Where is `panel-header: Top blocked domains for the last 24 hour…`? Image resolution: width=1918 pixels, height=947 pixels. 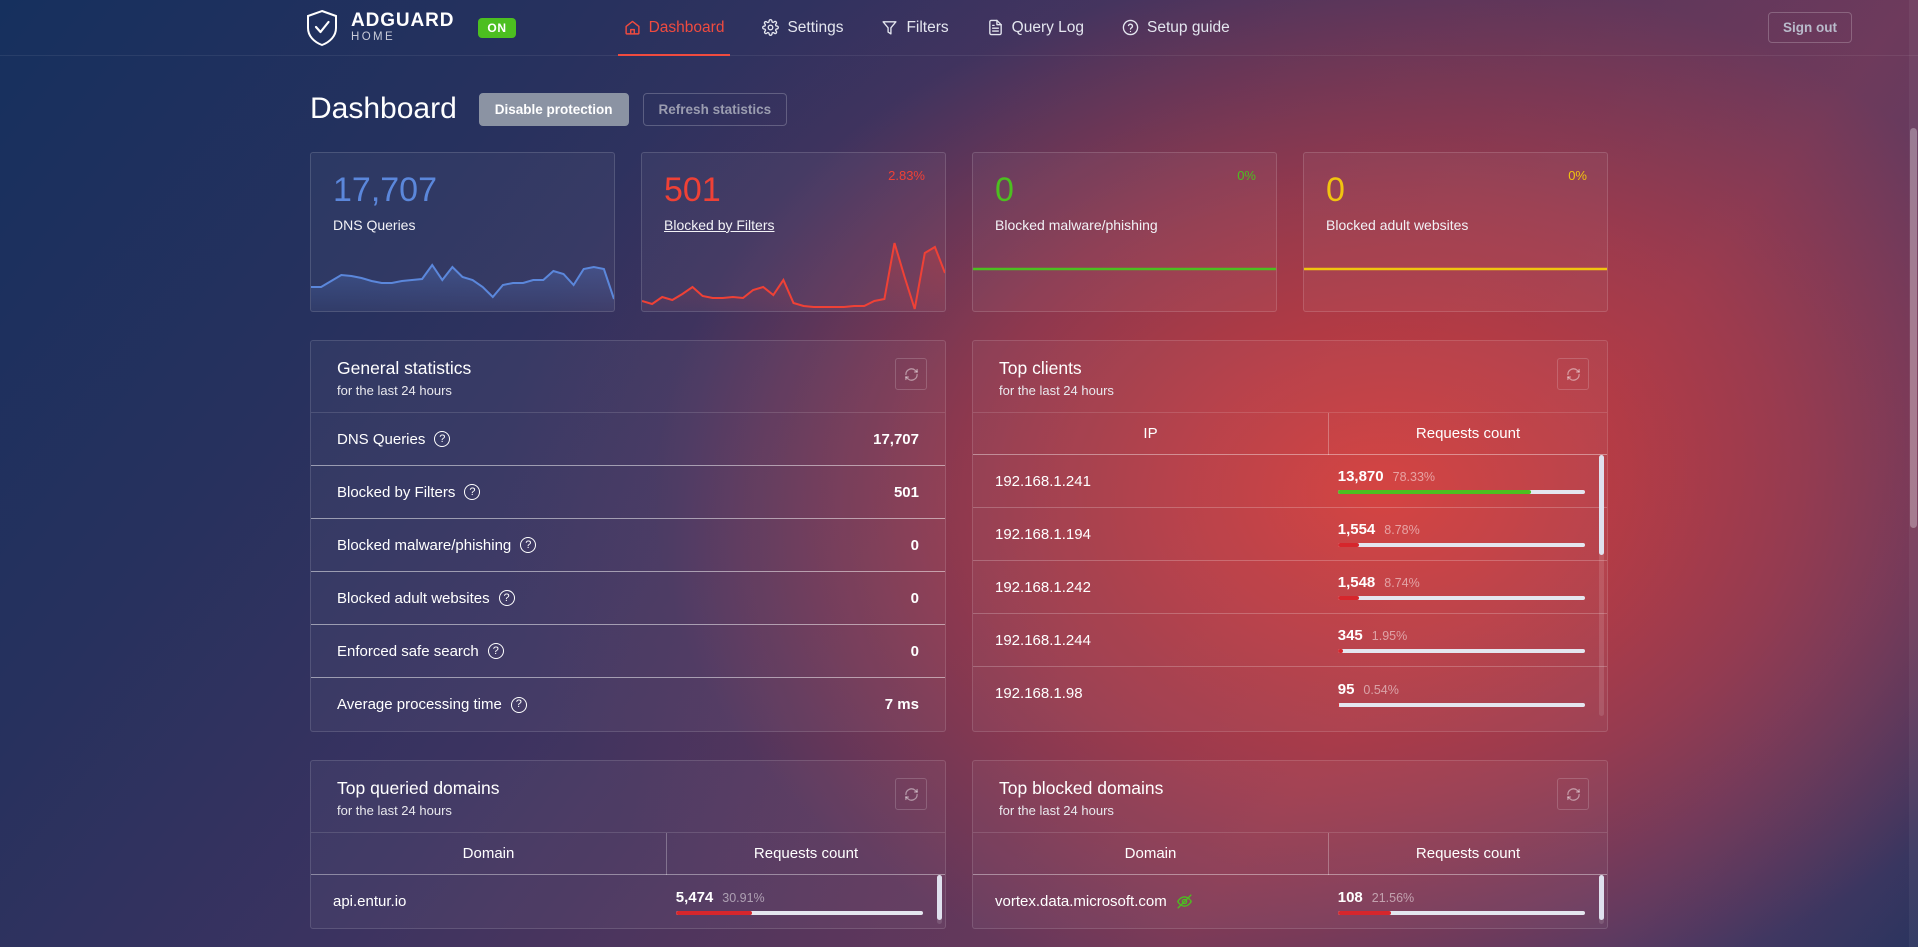
panel-header: Top blocked domains for the last 24 hour… is located at coordinates (1290, 797).